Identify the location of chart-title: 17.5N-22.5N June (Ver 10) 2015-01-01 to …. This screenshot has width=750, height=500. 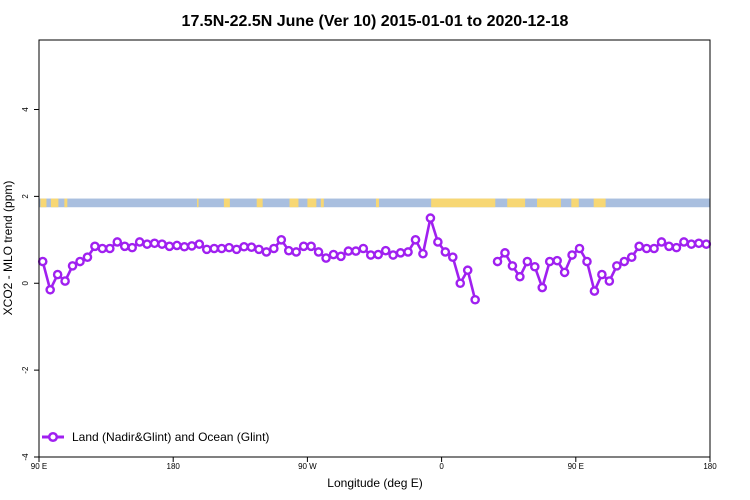
(375, 21).